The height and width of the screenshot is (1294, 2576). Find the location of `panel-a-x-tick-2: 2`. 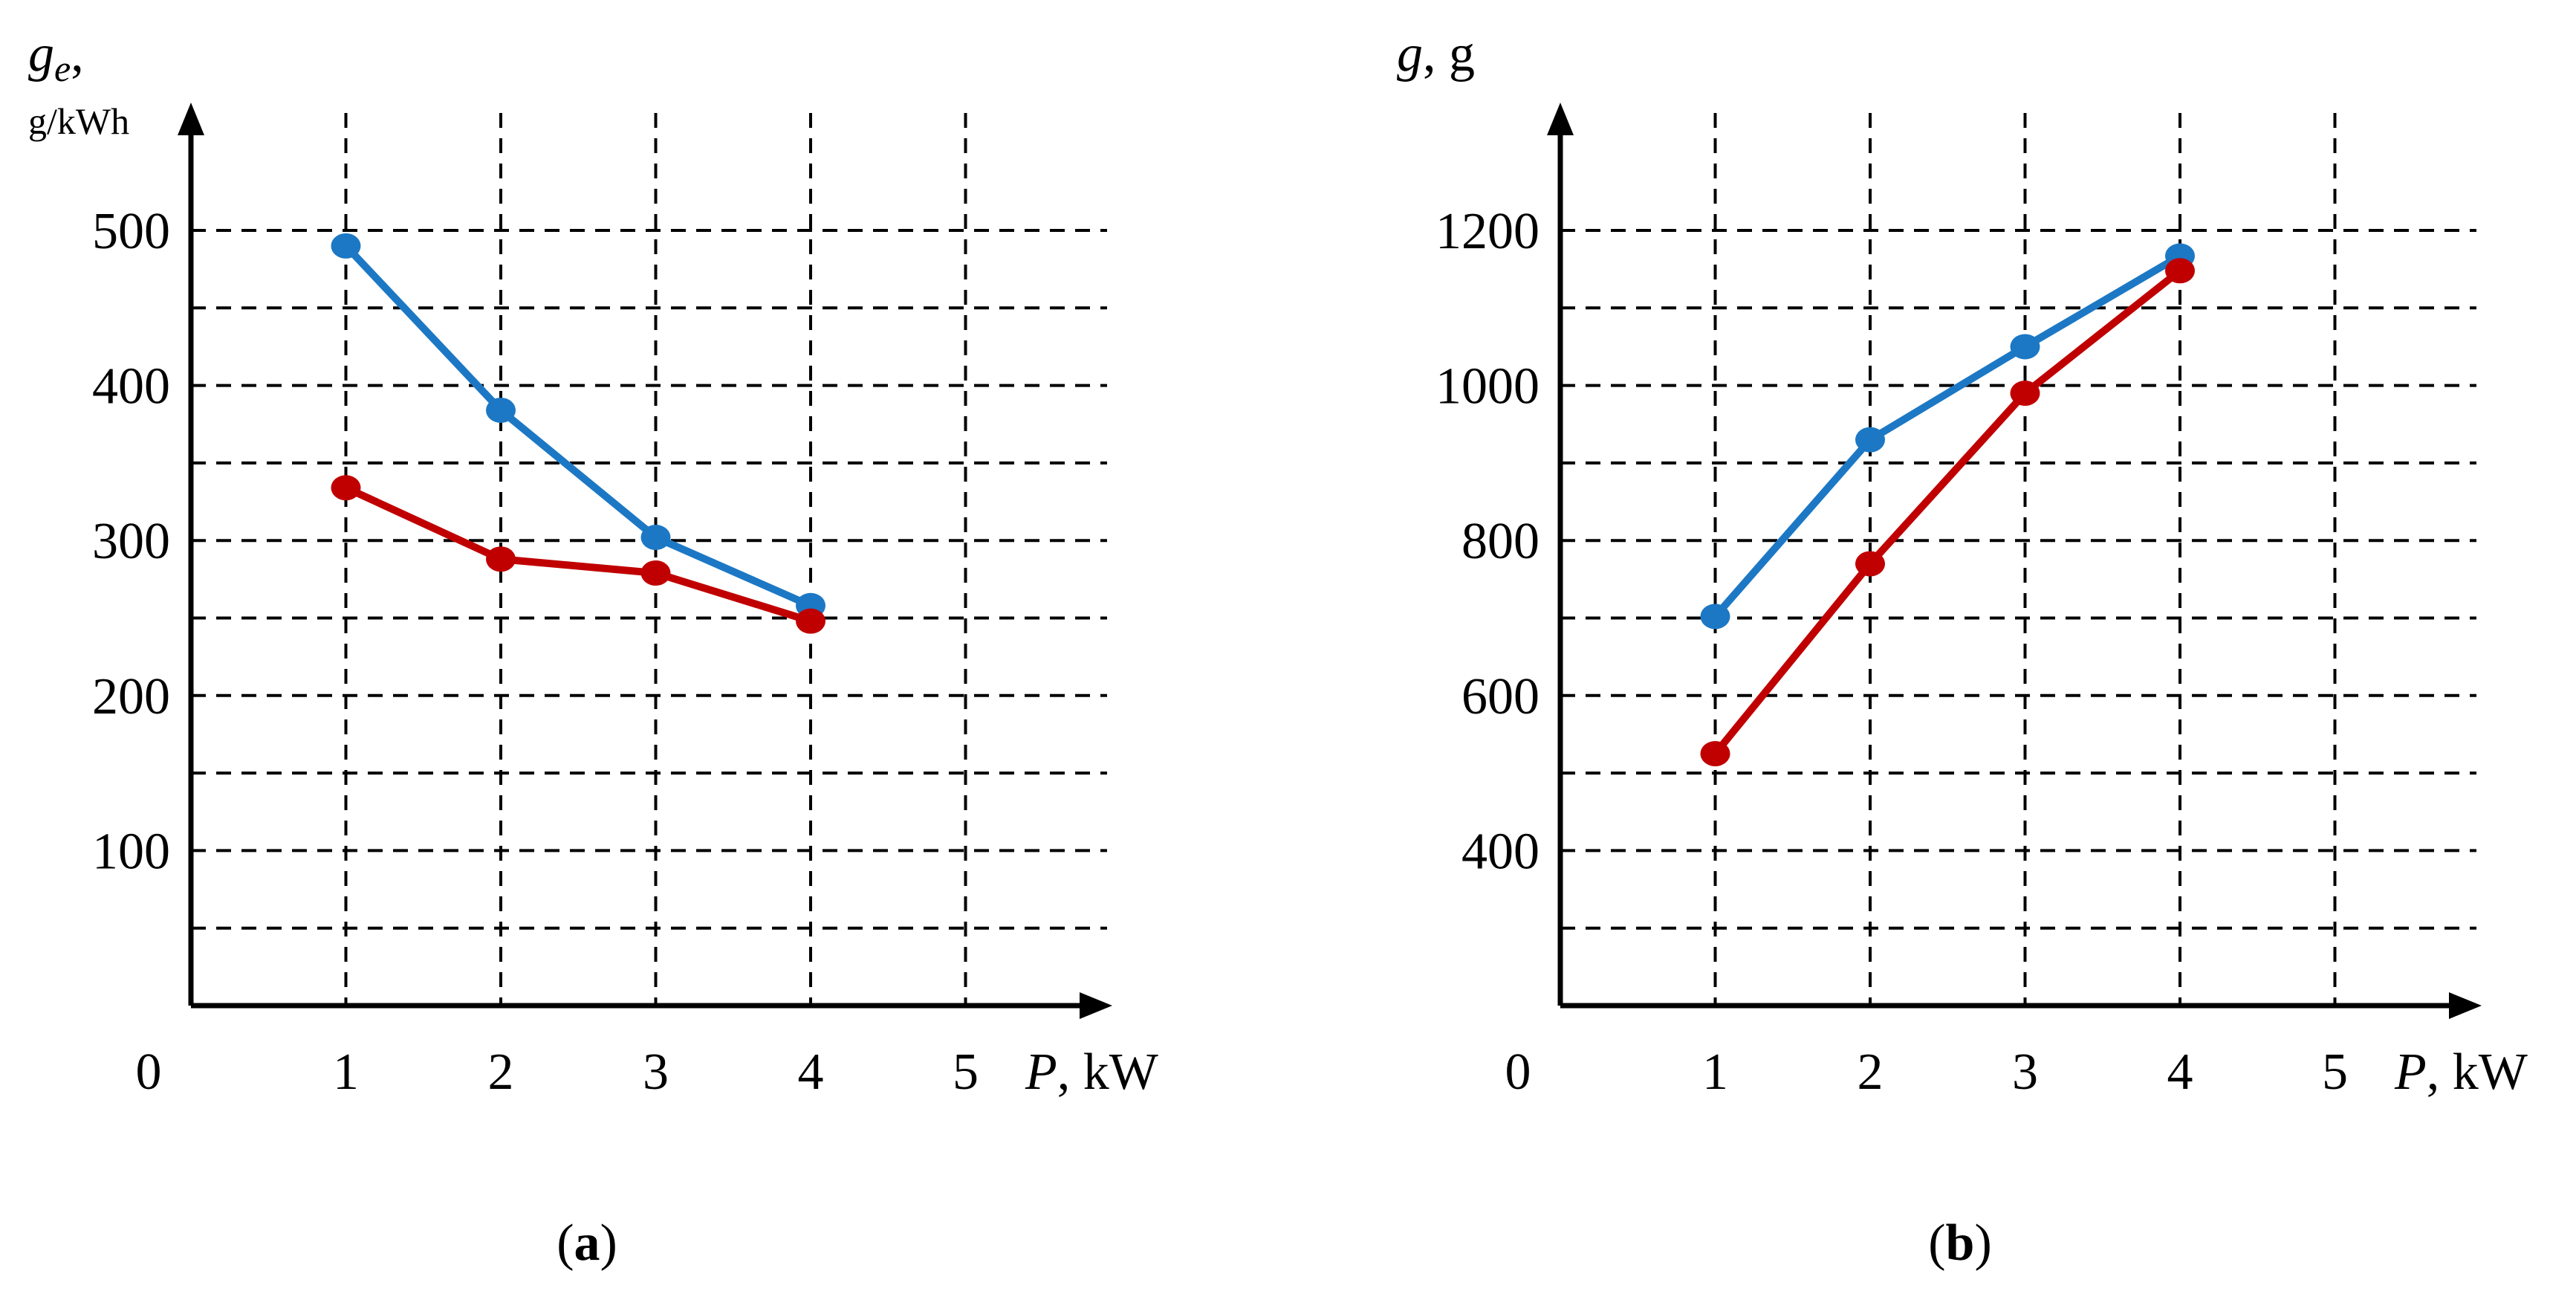

panel-a-x-tick-2: 2 is located at coordinates (501, 1072).